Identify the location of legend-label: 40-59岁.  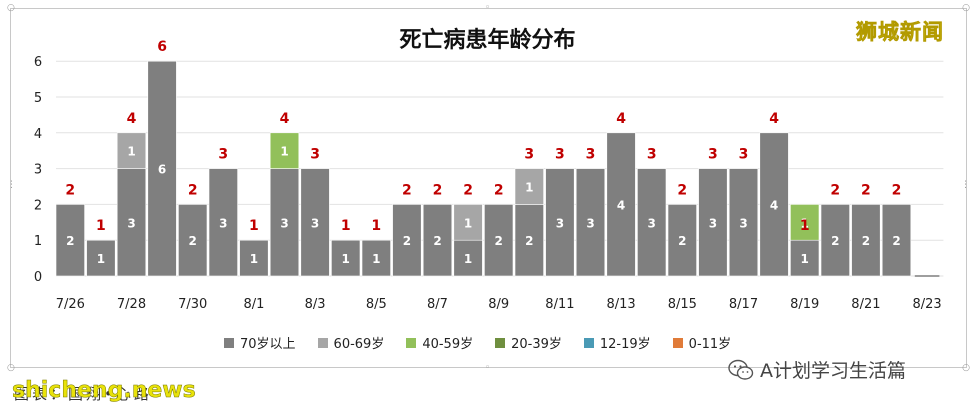
(448, 344).